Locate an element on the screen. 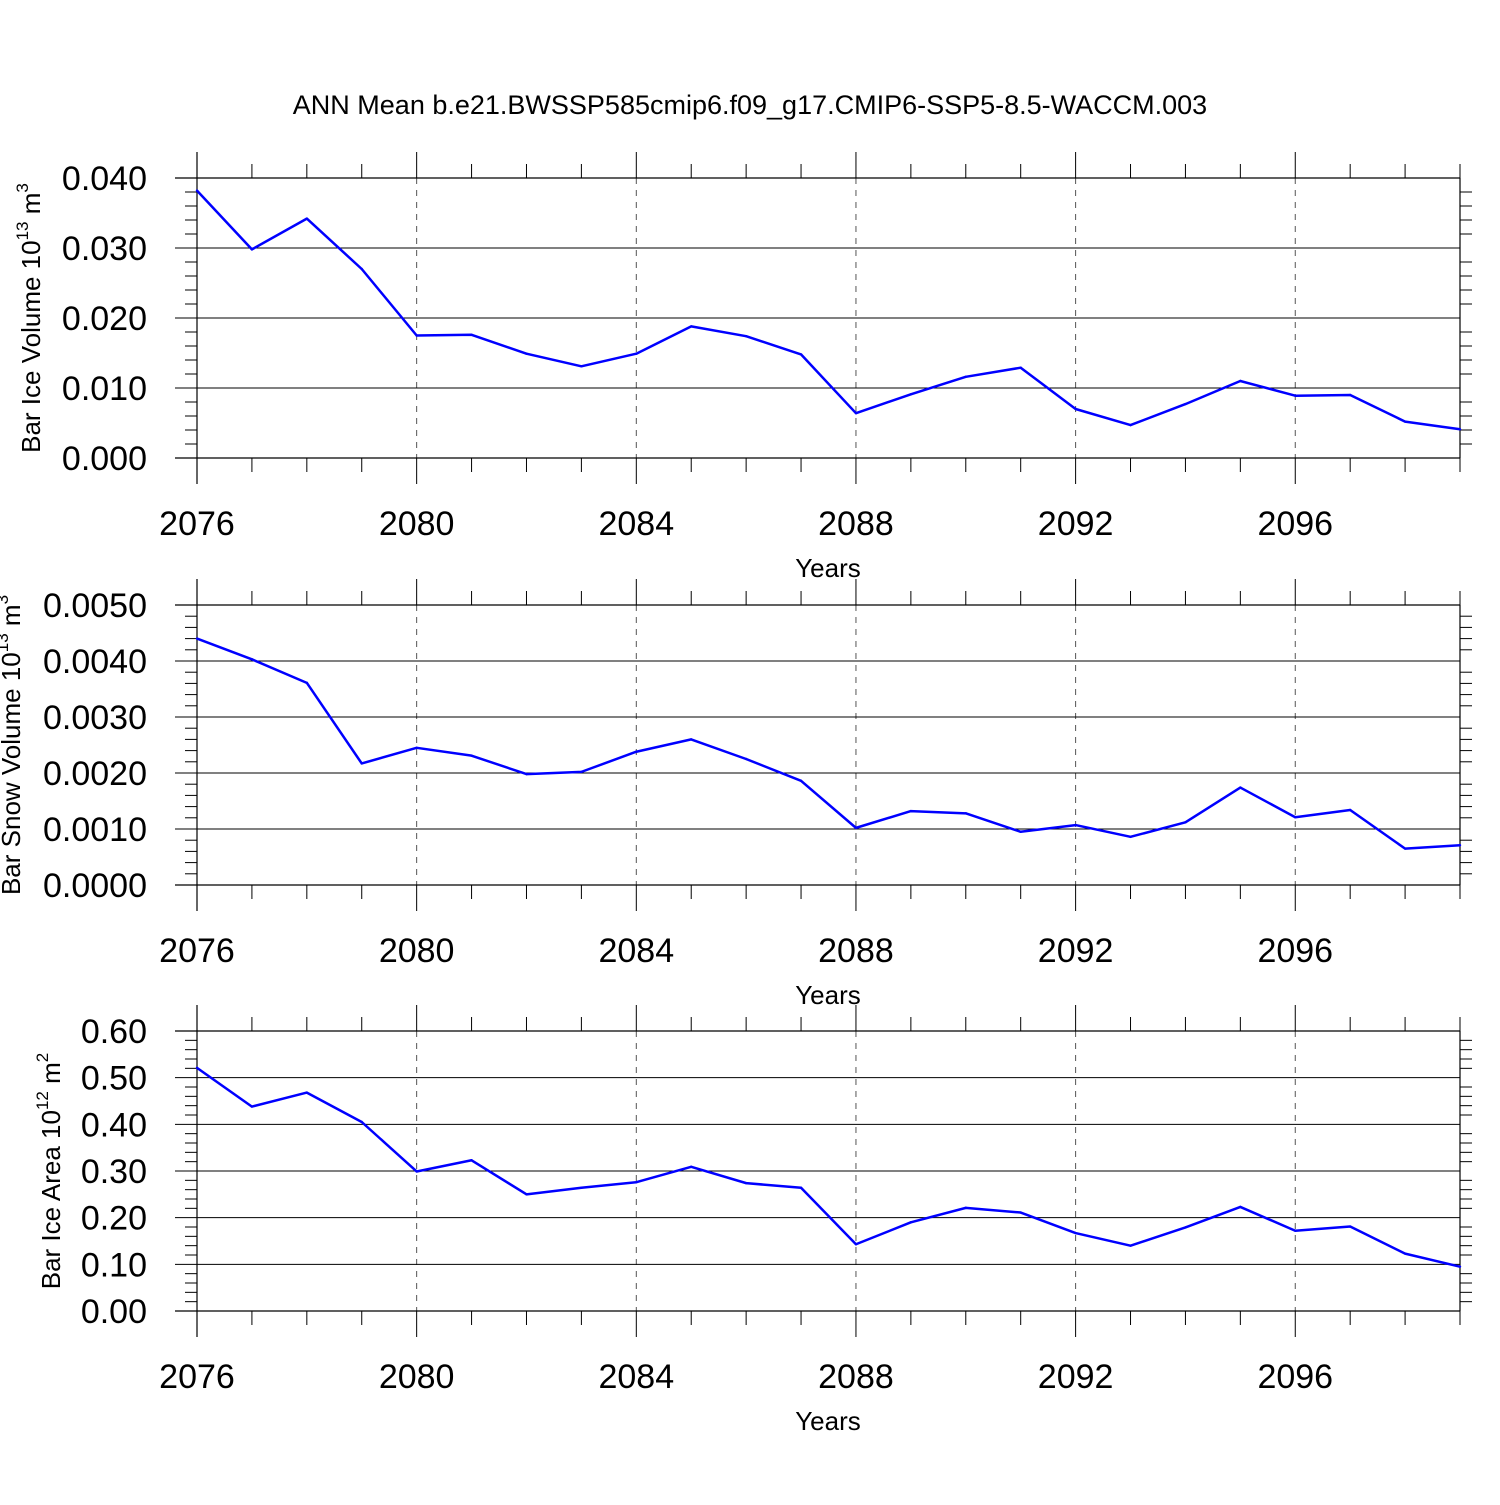 Image resolution: width=1500 pixels, height=1505 pixels. y-tick-label: 0.40 is located at coordinates (114, 1125).